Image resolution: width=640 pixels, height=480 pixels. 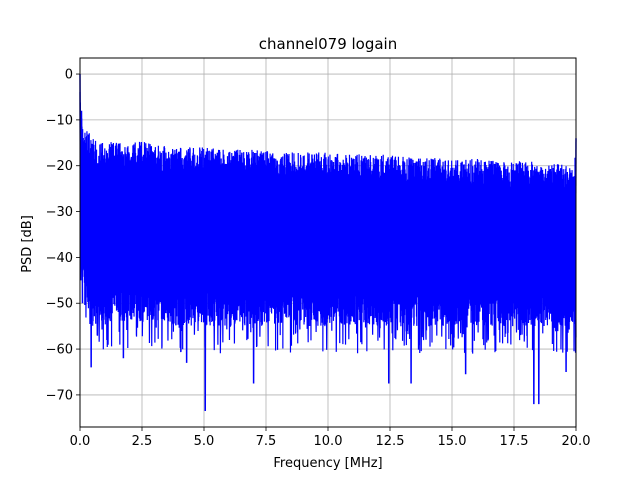 I want to click on chart-title: channel079 logain, so click(x=328, y=44).